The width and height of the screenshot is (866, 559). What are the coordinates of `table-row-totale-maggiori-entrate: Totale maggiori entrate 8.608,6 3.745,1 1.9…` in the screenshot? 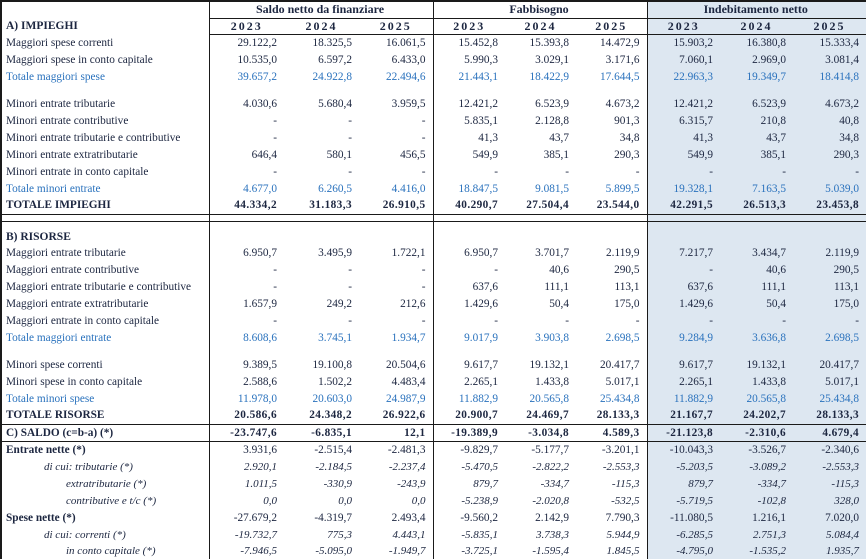 It's located at (433, 337).